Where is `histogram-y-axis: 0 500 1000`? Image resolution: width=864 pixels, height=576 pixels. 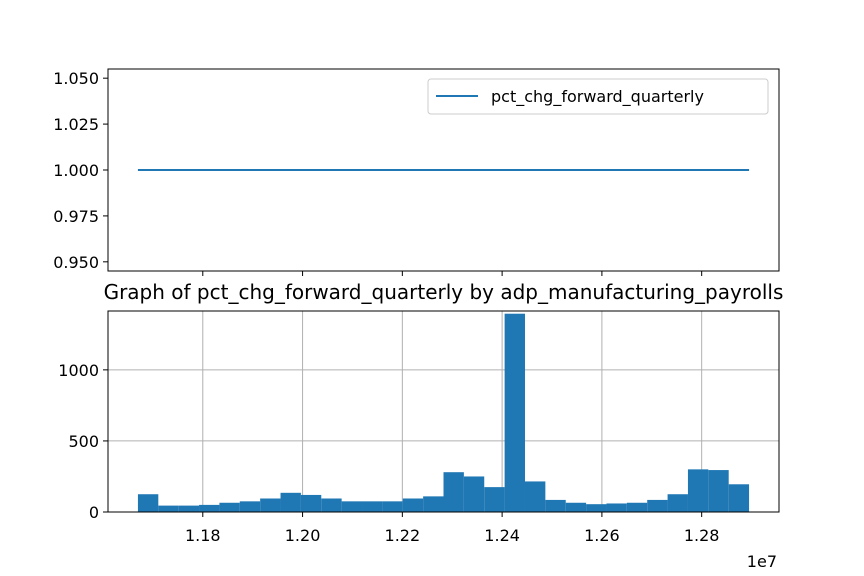 histogram-y-axis: 0 500 1000 is located at coordinates (83, 441).